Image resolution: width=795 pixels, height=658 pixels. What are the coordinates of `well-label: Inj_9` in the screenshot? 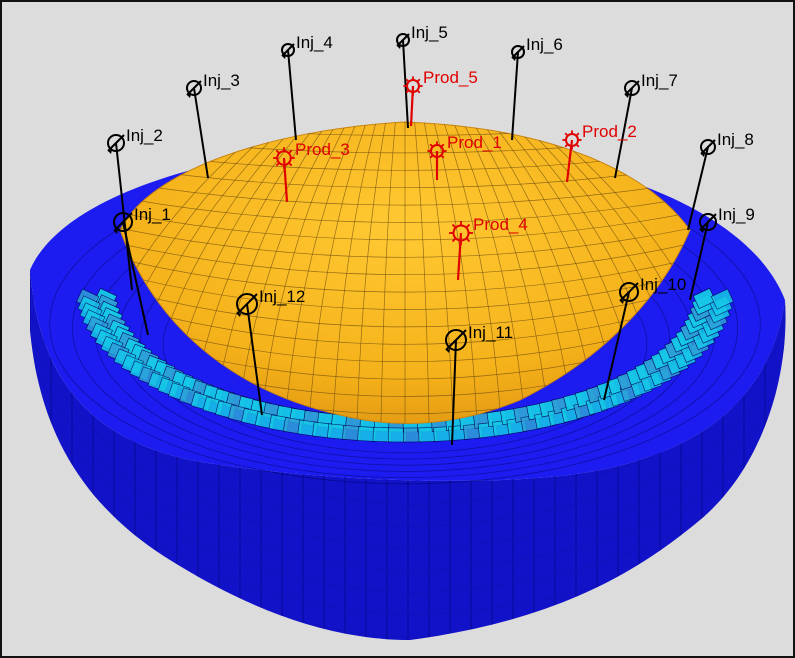 It's located at (736, 214).